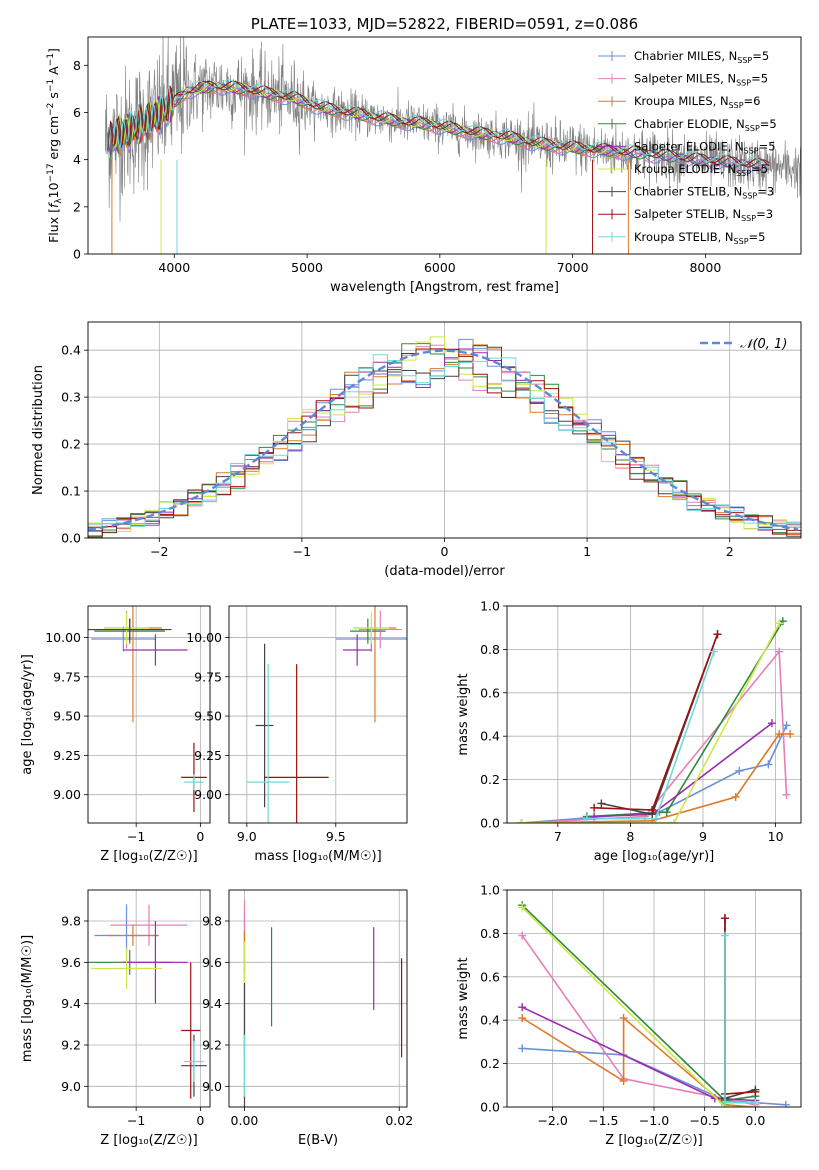 Image resolution: width=819 pixels, height=1170 pixels. What do you see at coordinates (307, 1019) in the screenshot?
I see `mass_vs_ebv-axes: 0.00 0.02 9.0 9.2 9.4 9.6 9.8 E(B-V)` at bounding box center [307, 1019].